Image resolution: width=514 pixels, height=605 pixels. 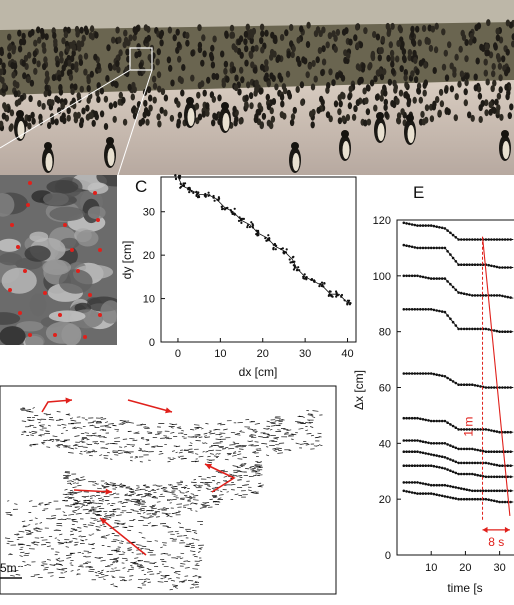 What do you see at coordinates (382, 221) in the screenshot?
I see `y-tick-label: 120` at bounding box center [382, 221].